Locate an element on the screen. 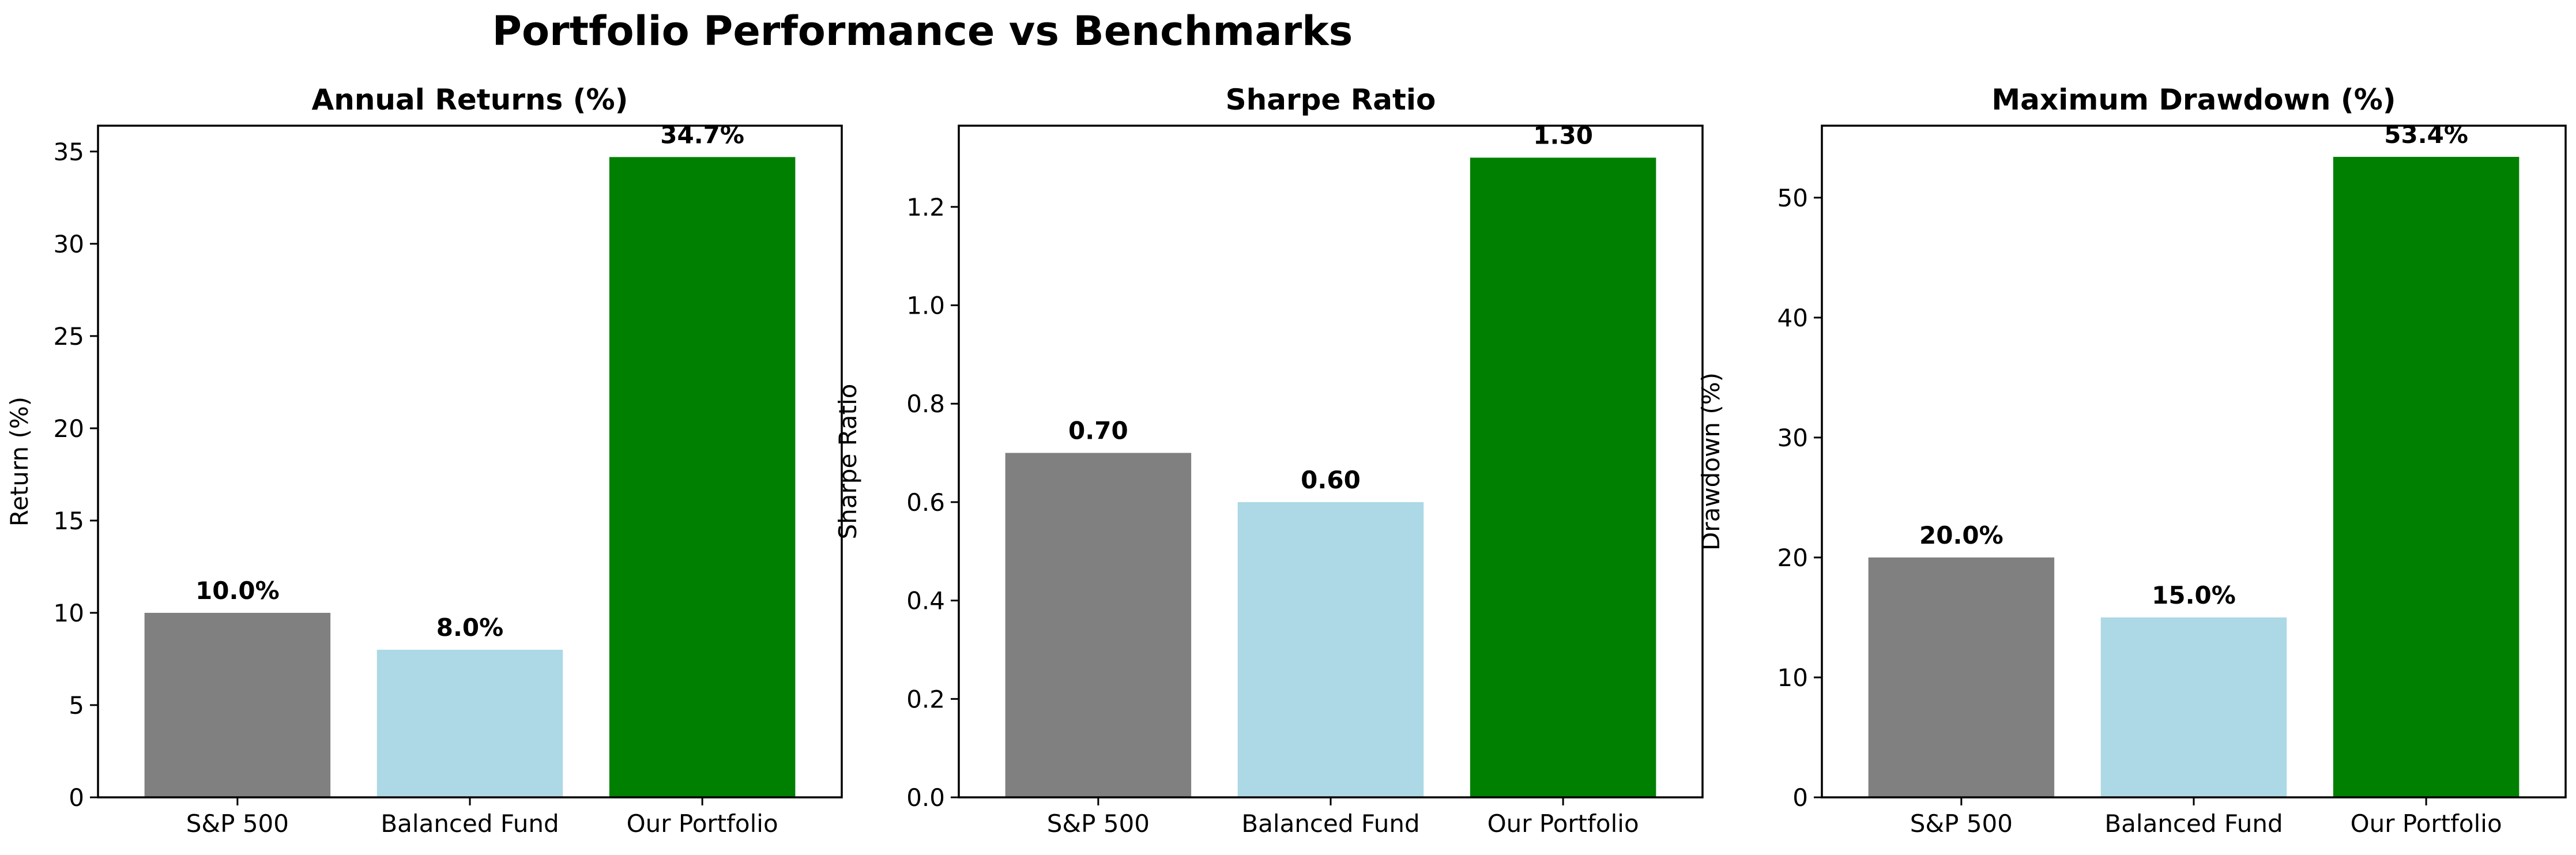 This screenshot has width=2576, height=855. data-label-sharpe-ratio-1: 0.60 is located at coordinates (1331, 480).